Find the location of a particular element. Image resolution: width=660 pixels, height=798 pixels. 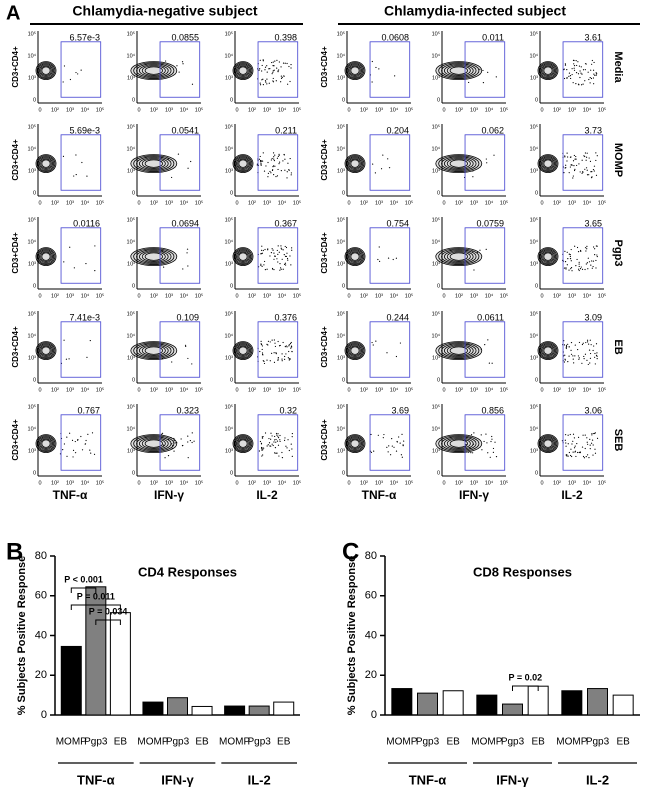

y-tick-label: 10⁵ is located at coordinates (131, 126).